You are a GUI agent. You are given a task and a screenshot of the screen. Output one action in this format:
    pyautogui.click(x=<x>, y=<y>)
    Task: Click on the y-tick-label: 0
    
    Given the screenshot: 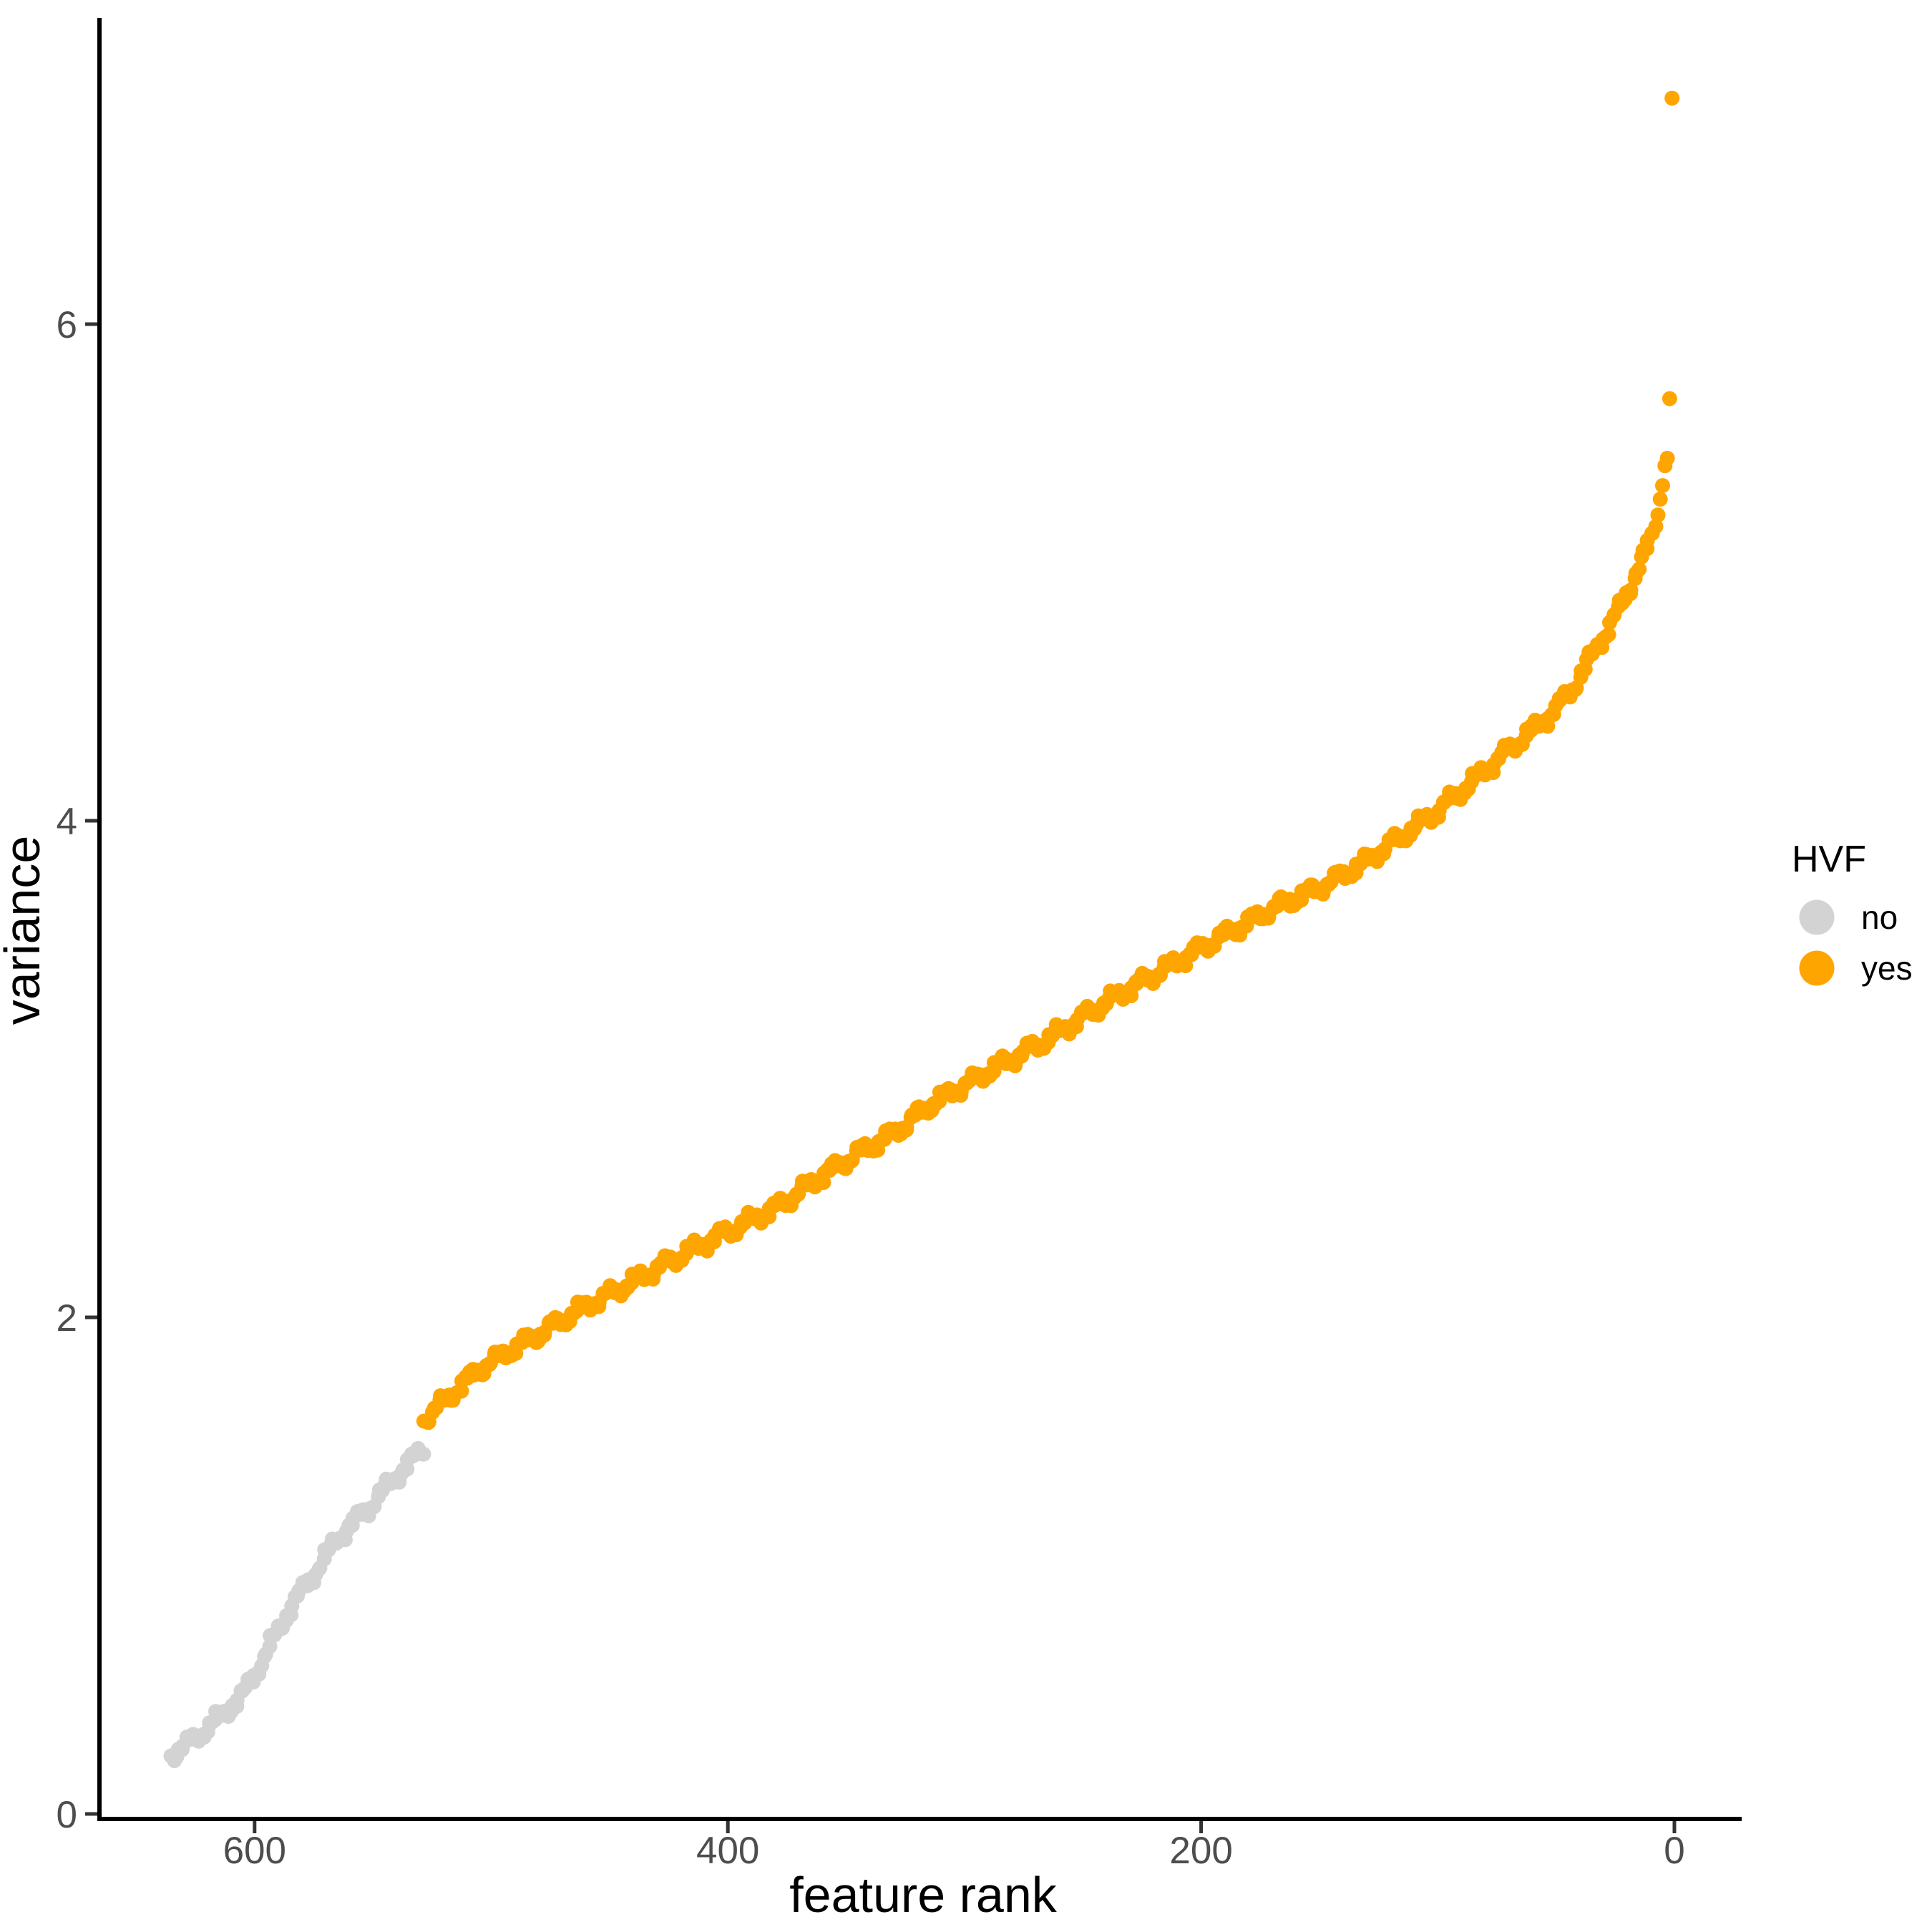 What is the action you would take?
    pyautogui.click(x=67, y=1815)
    